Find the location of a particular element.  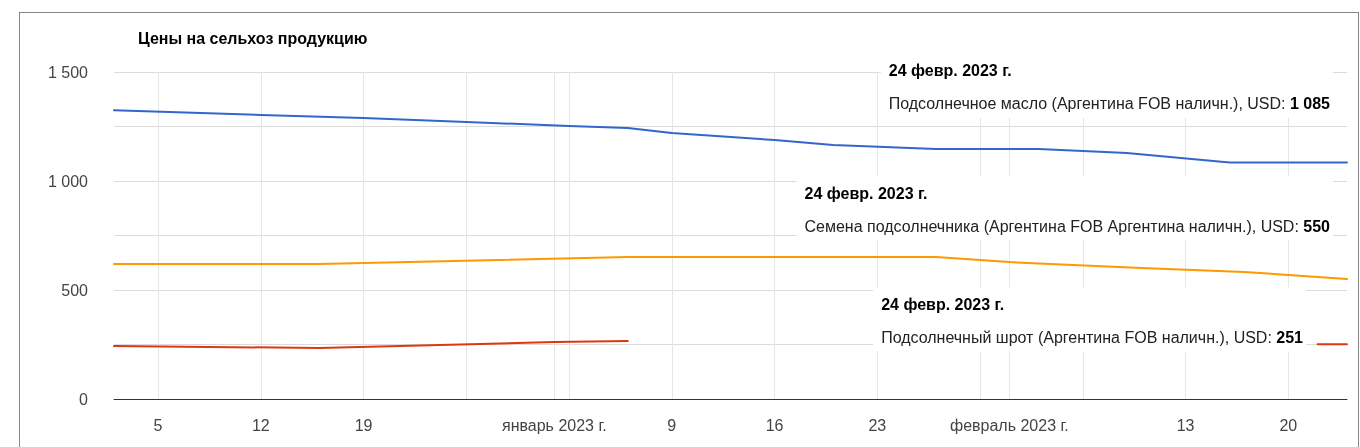

x-tick-label: январь 2023 г. is located at coordinates (554, 425).